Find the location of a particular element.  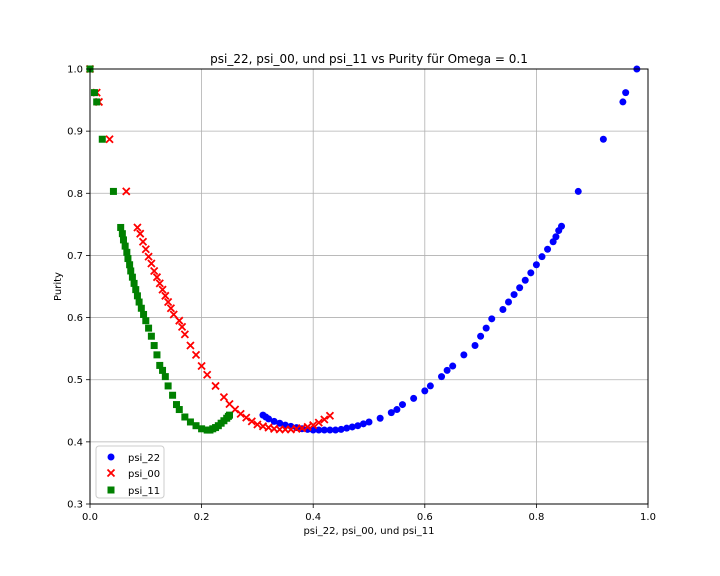

legend: psi_22 psi_00 psi_11 is located at coordinates (130, 472).